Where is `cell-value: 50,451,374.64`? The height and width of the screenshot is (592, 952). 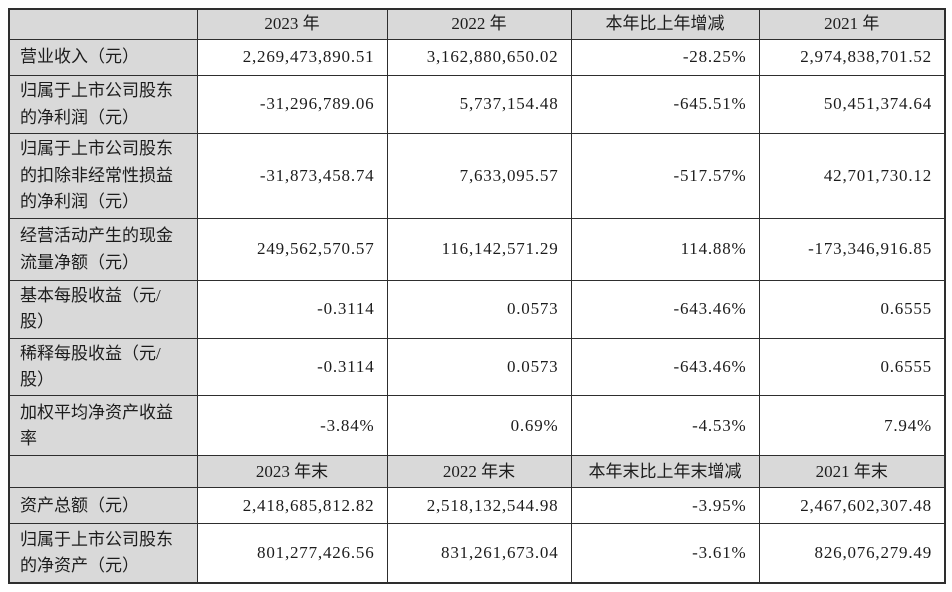 cell-value: 50,451,374.64 is located at coordinates (852, 104).